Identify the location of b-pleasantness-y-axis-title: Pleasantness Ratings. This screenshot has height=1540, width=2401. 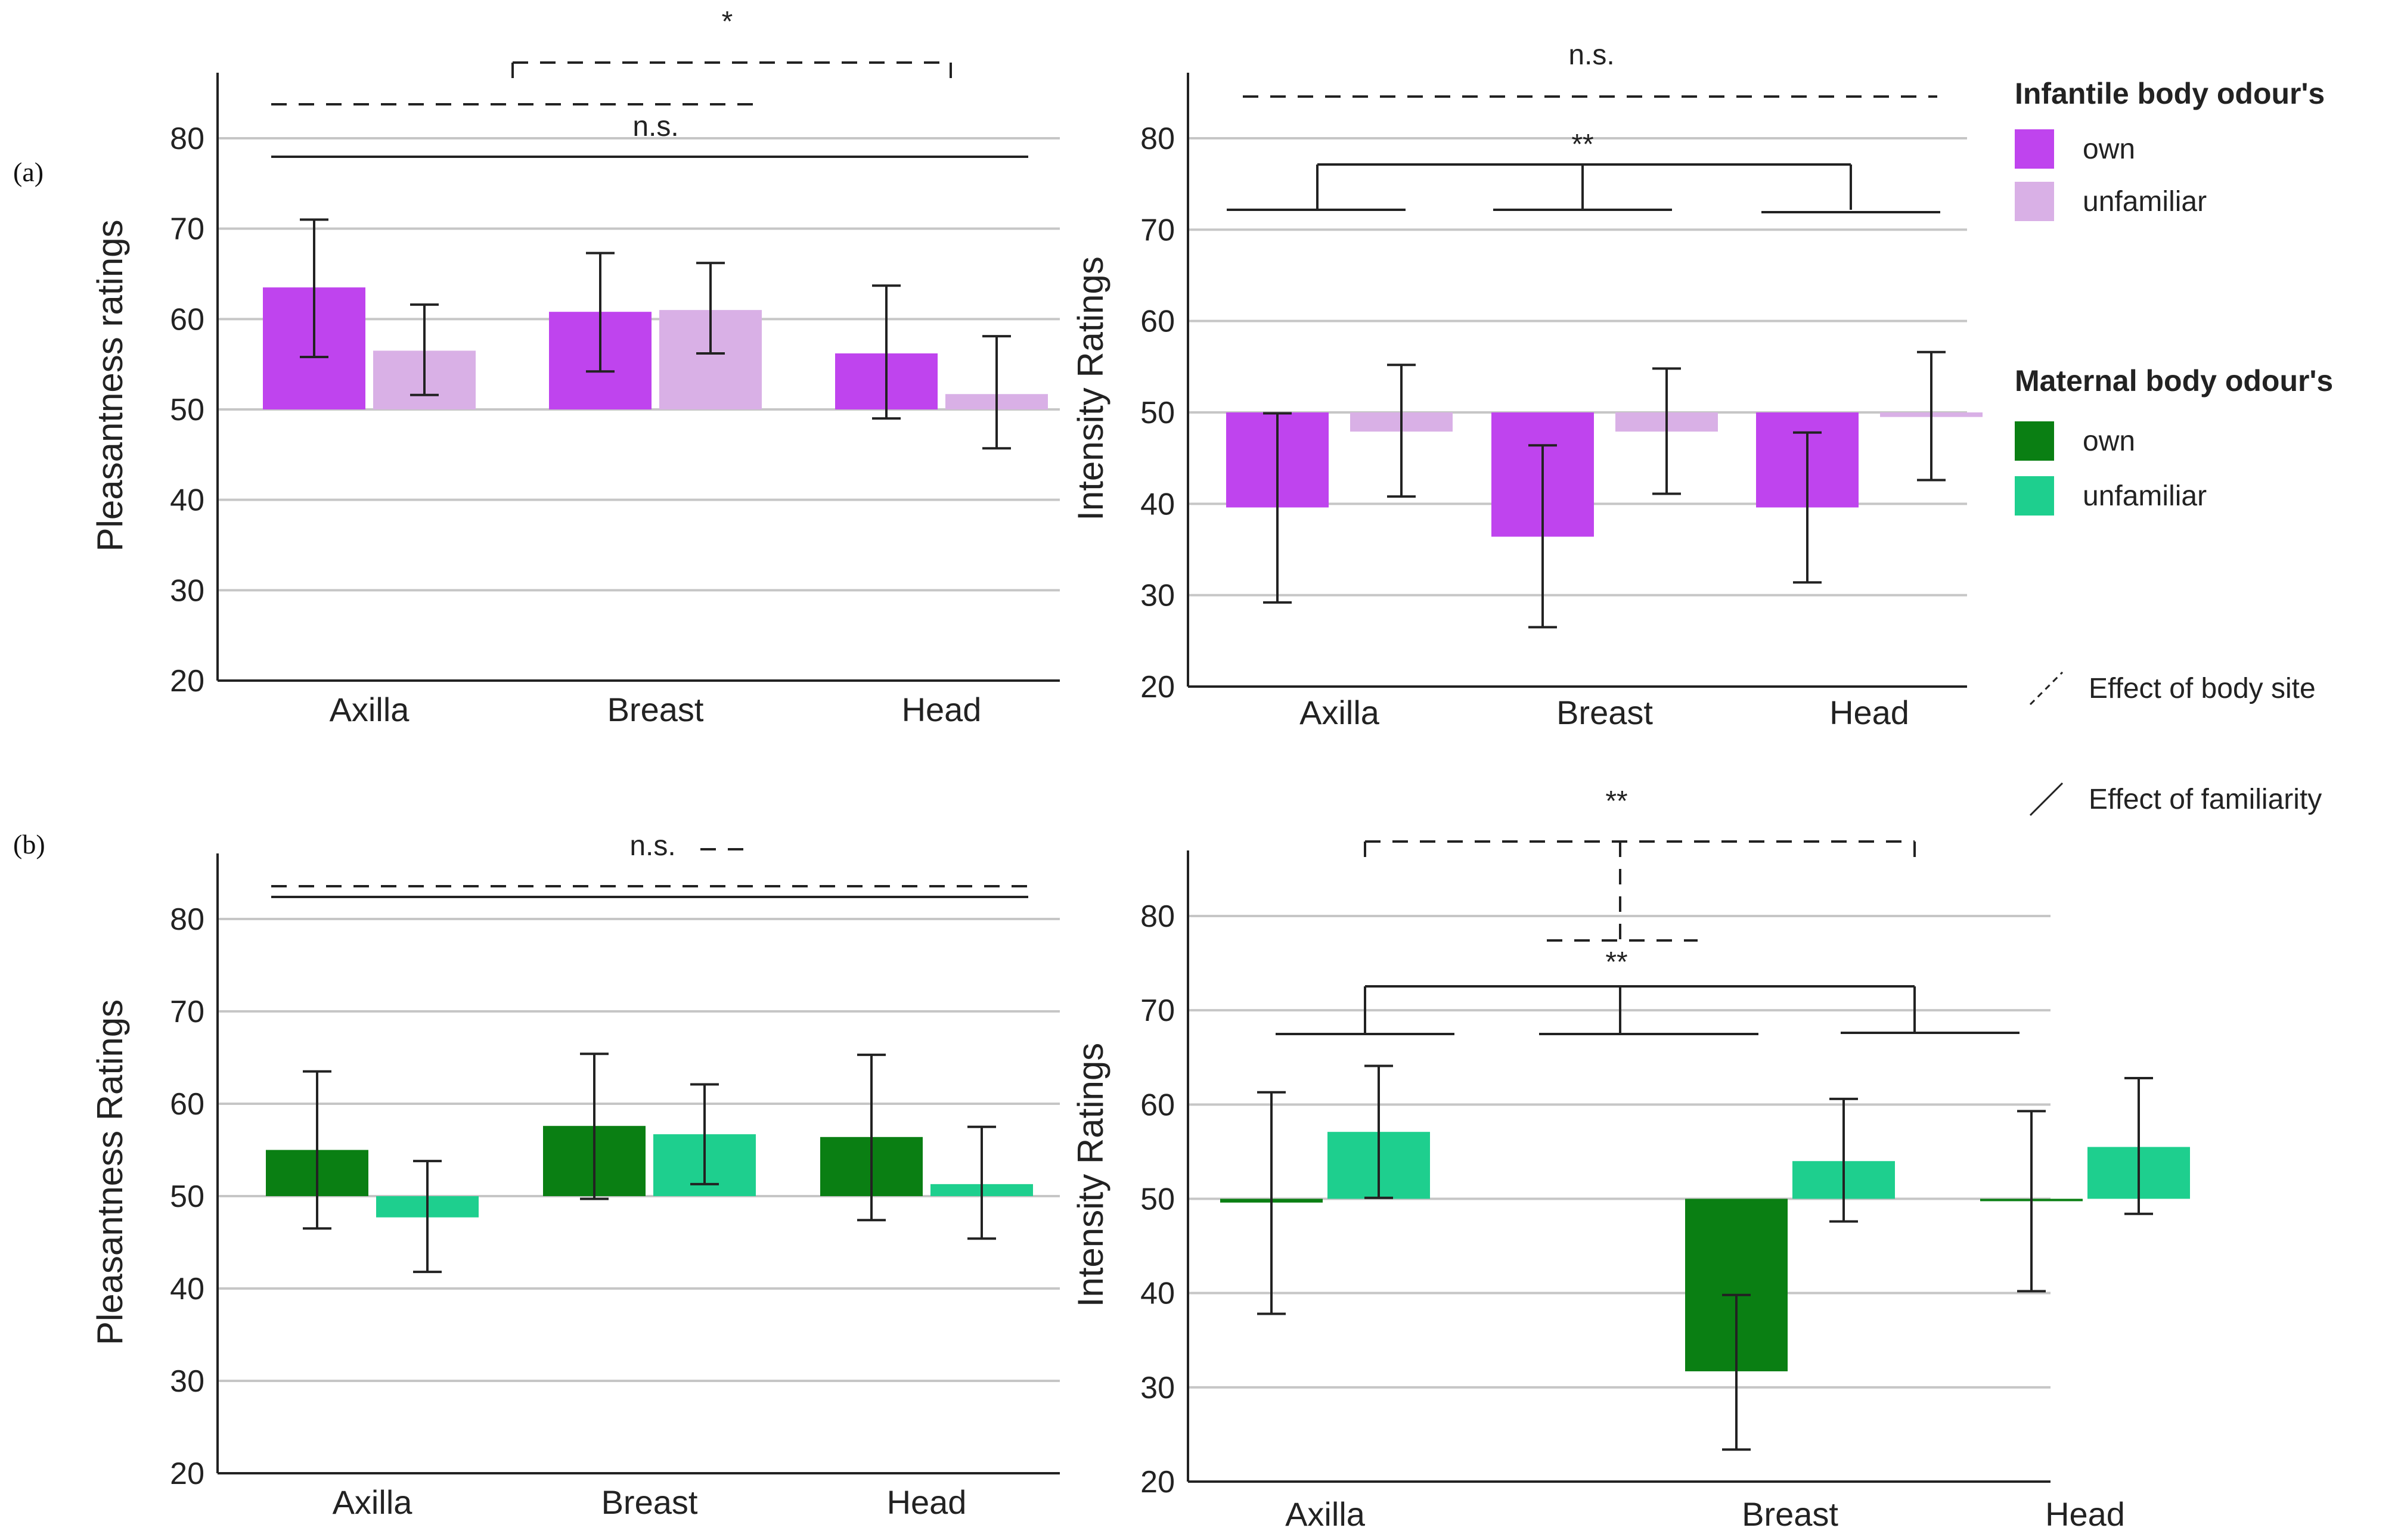
(110, 1172).